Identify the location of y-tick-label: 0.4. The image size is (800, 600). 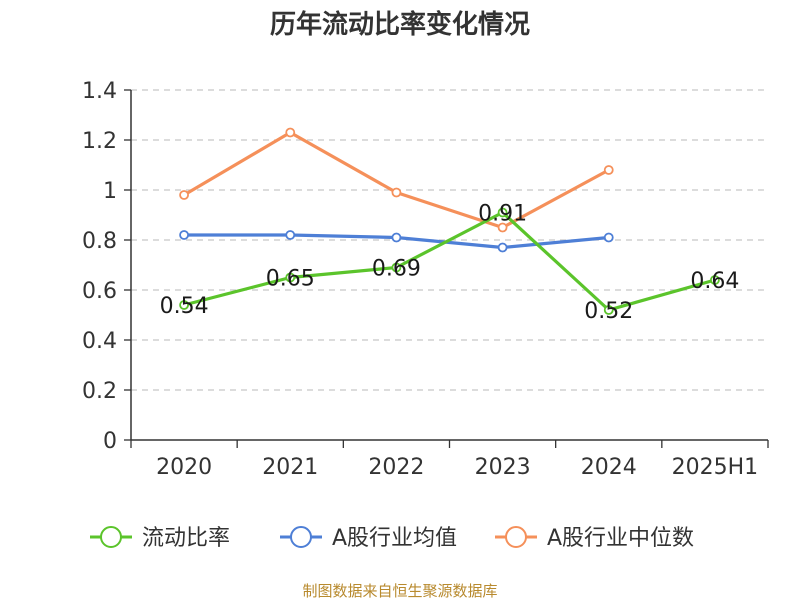
(99, 341).